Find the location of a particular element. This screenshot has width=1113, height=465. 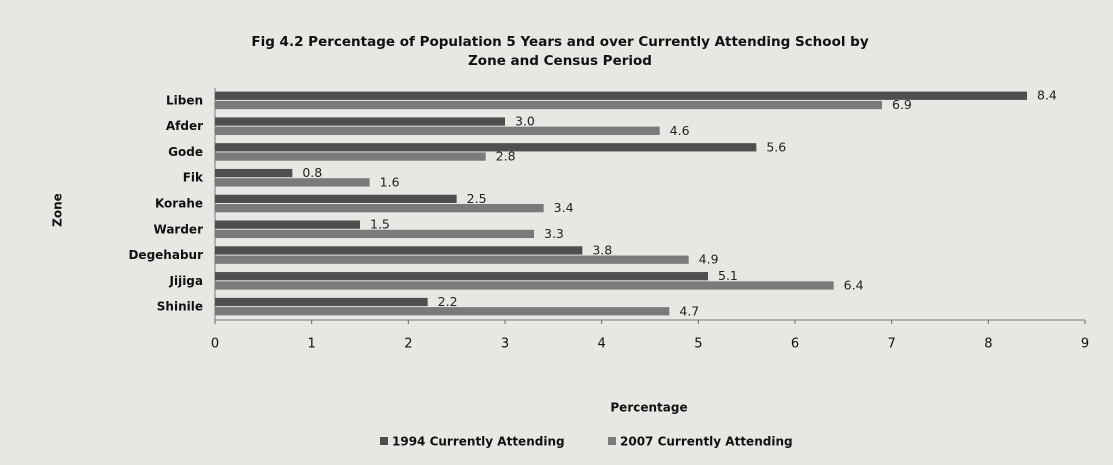

value-label: 0.8 is located at coordinates (312, 172).